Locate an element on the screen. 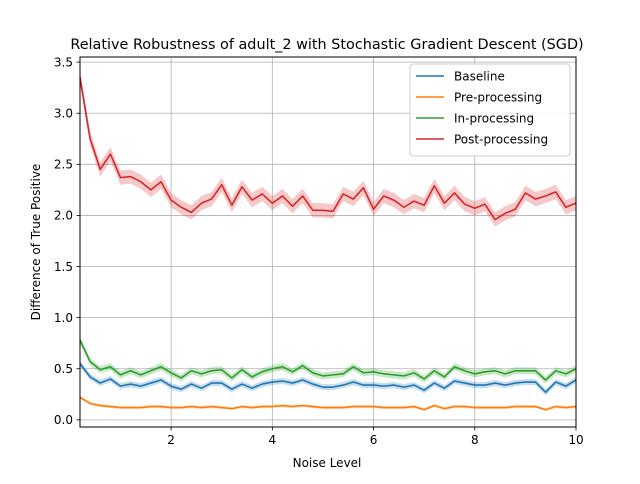 The height and width of the screenshot is (484, 640). y-axis-ticks: 0.0 0.5 1.0 1.5 2.0 2.5 3.0 3.5 is located at coordinates (67, 241).